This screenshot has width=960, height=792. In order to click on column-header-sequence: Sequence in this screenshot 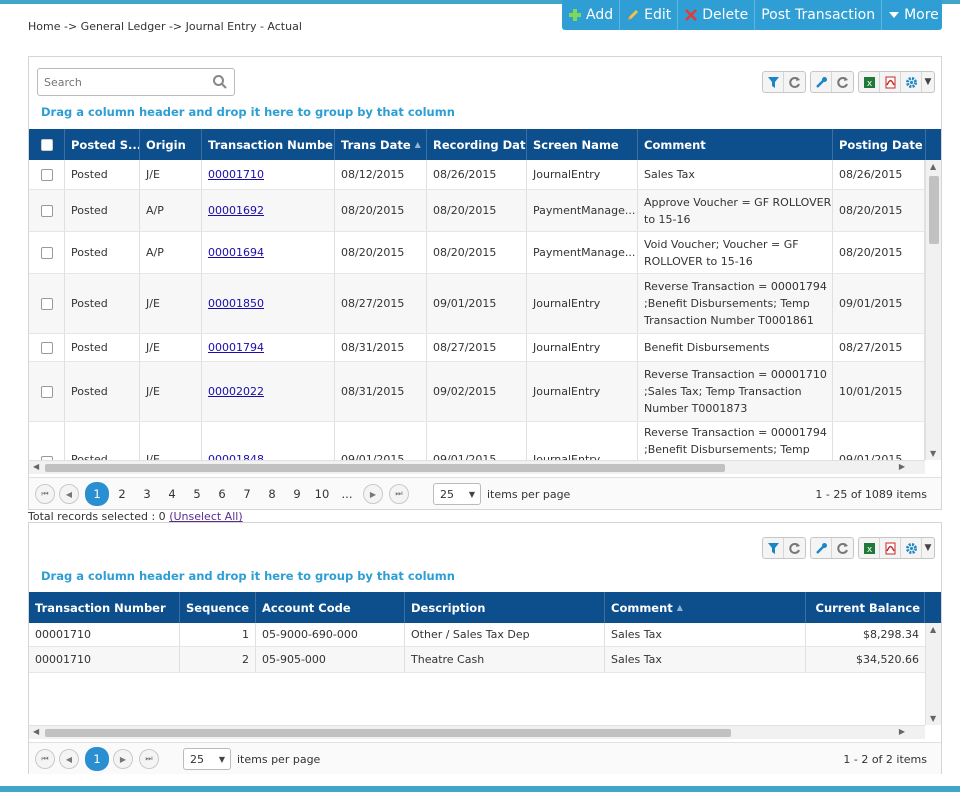, I will do `click(218, 607)`.